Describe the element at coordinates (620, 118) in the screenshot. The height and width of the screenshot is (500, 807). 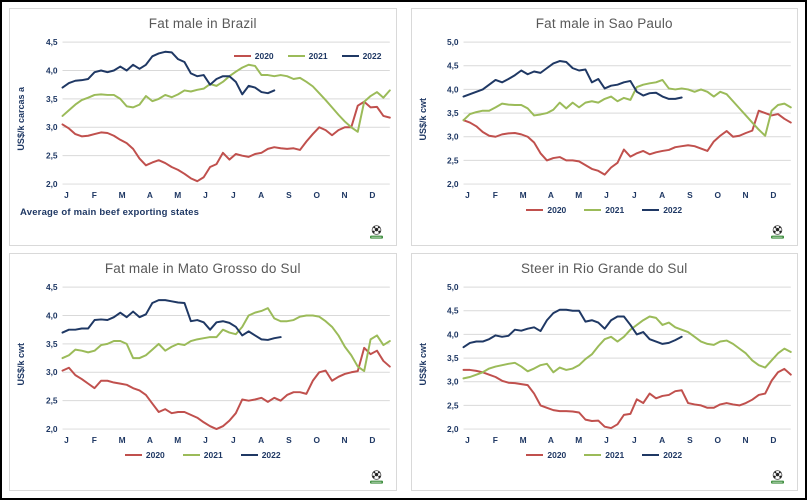
I see `line-chart-sao-paulo: 2,0 2,5 3,0 3,5 4,0 4,5 5,0 J F M A M J J A S O N D` at that location.